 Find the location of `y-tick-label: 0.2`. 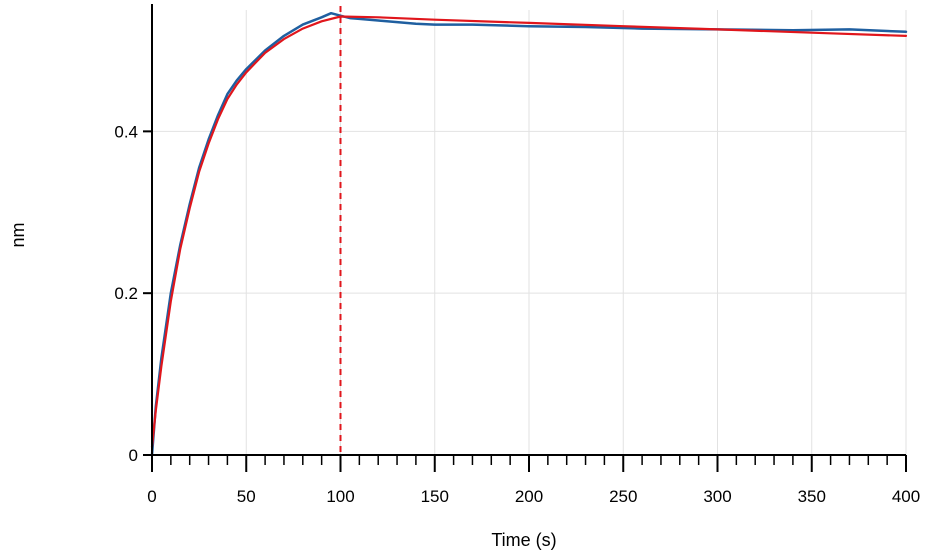

y-tick-label: 0.2 is located at coordinates (126, 293).